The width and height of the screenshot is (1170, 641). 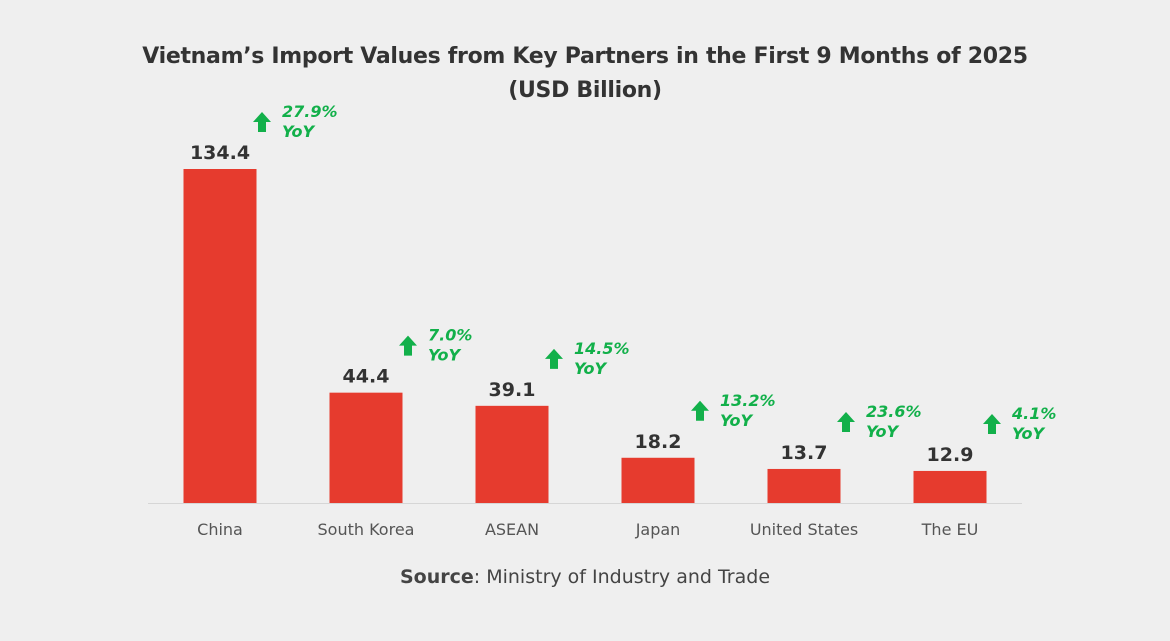 What do you see at coordinates (512, 390) in the screenshot?
I see `value-label: 39.1` at bounding box center [512, 390].